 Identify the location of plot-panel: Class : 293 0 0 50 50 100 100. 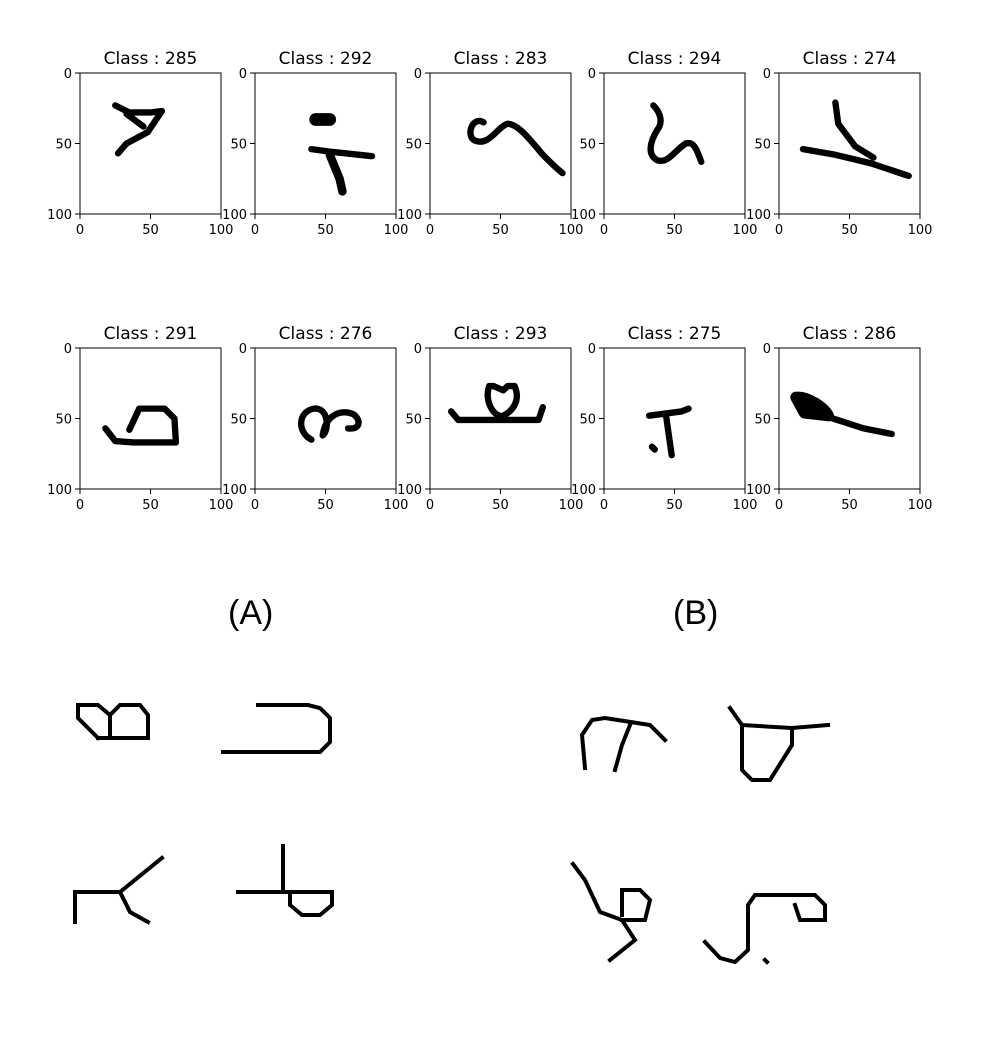
(490, 418).